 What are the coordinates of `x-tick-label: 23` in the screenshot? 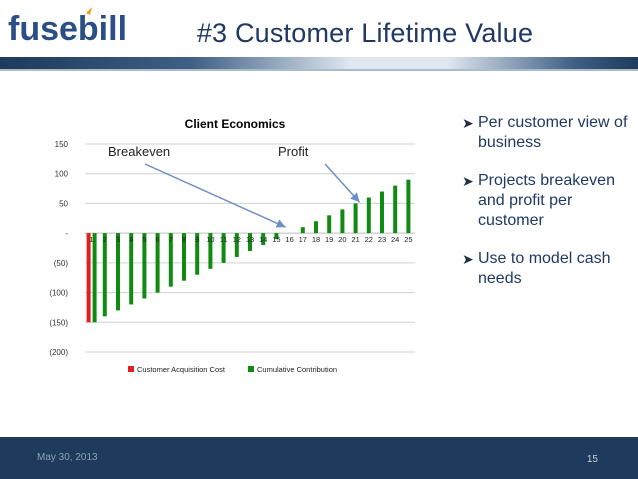 It's located at (382, 239).